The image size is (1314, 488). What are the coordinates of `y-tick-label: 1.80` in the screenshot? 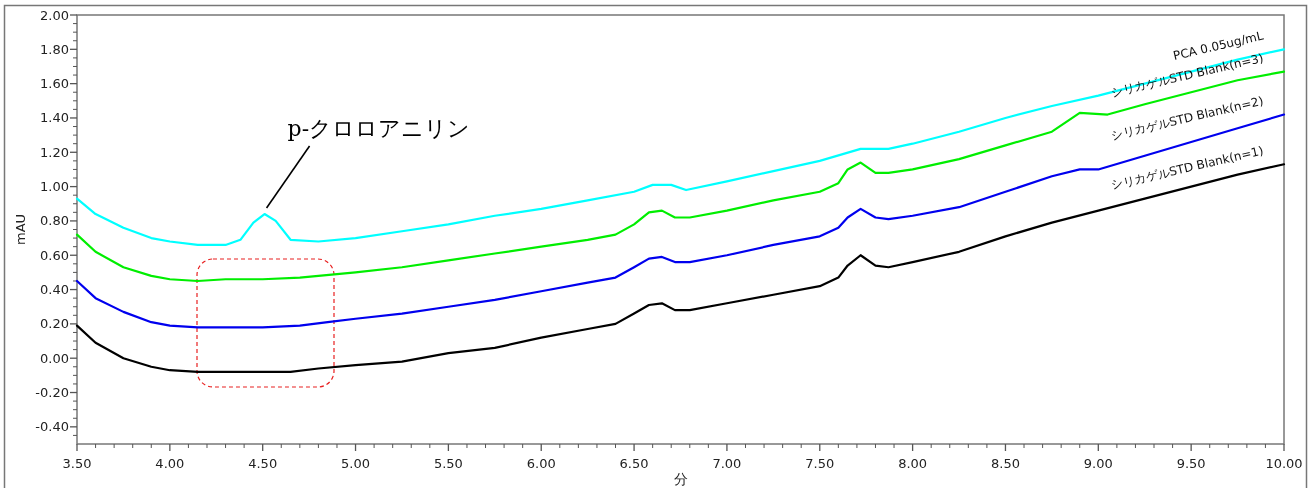 It's located at (54, 49).